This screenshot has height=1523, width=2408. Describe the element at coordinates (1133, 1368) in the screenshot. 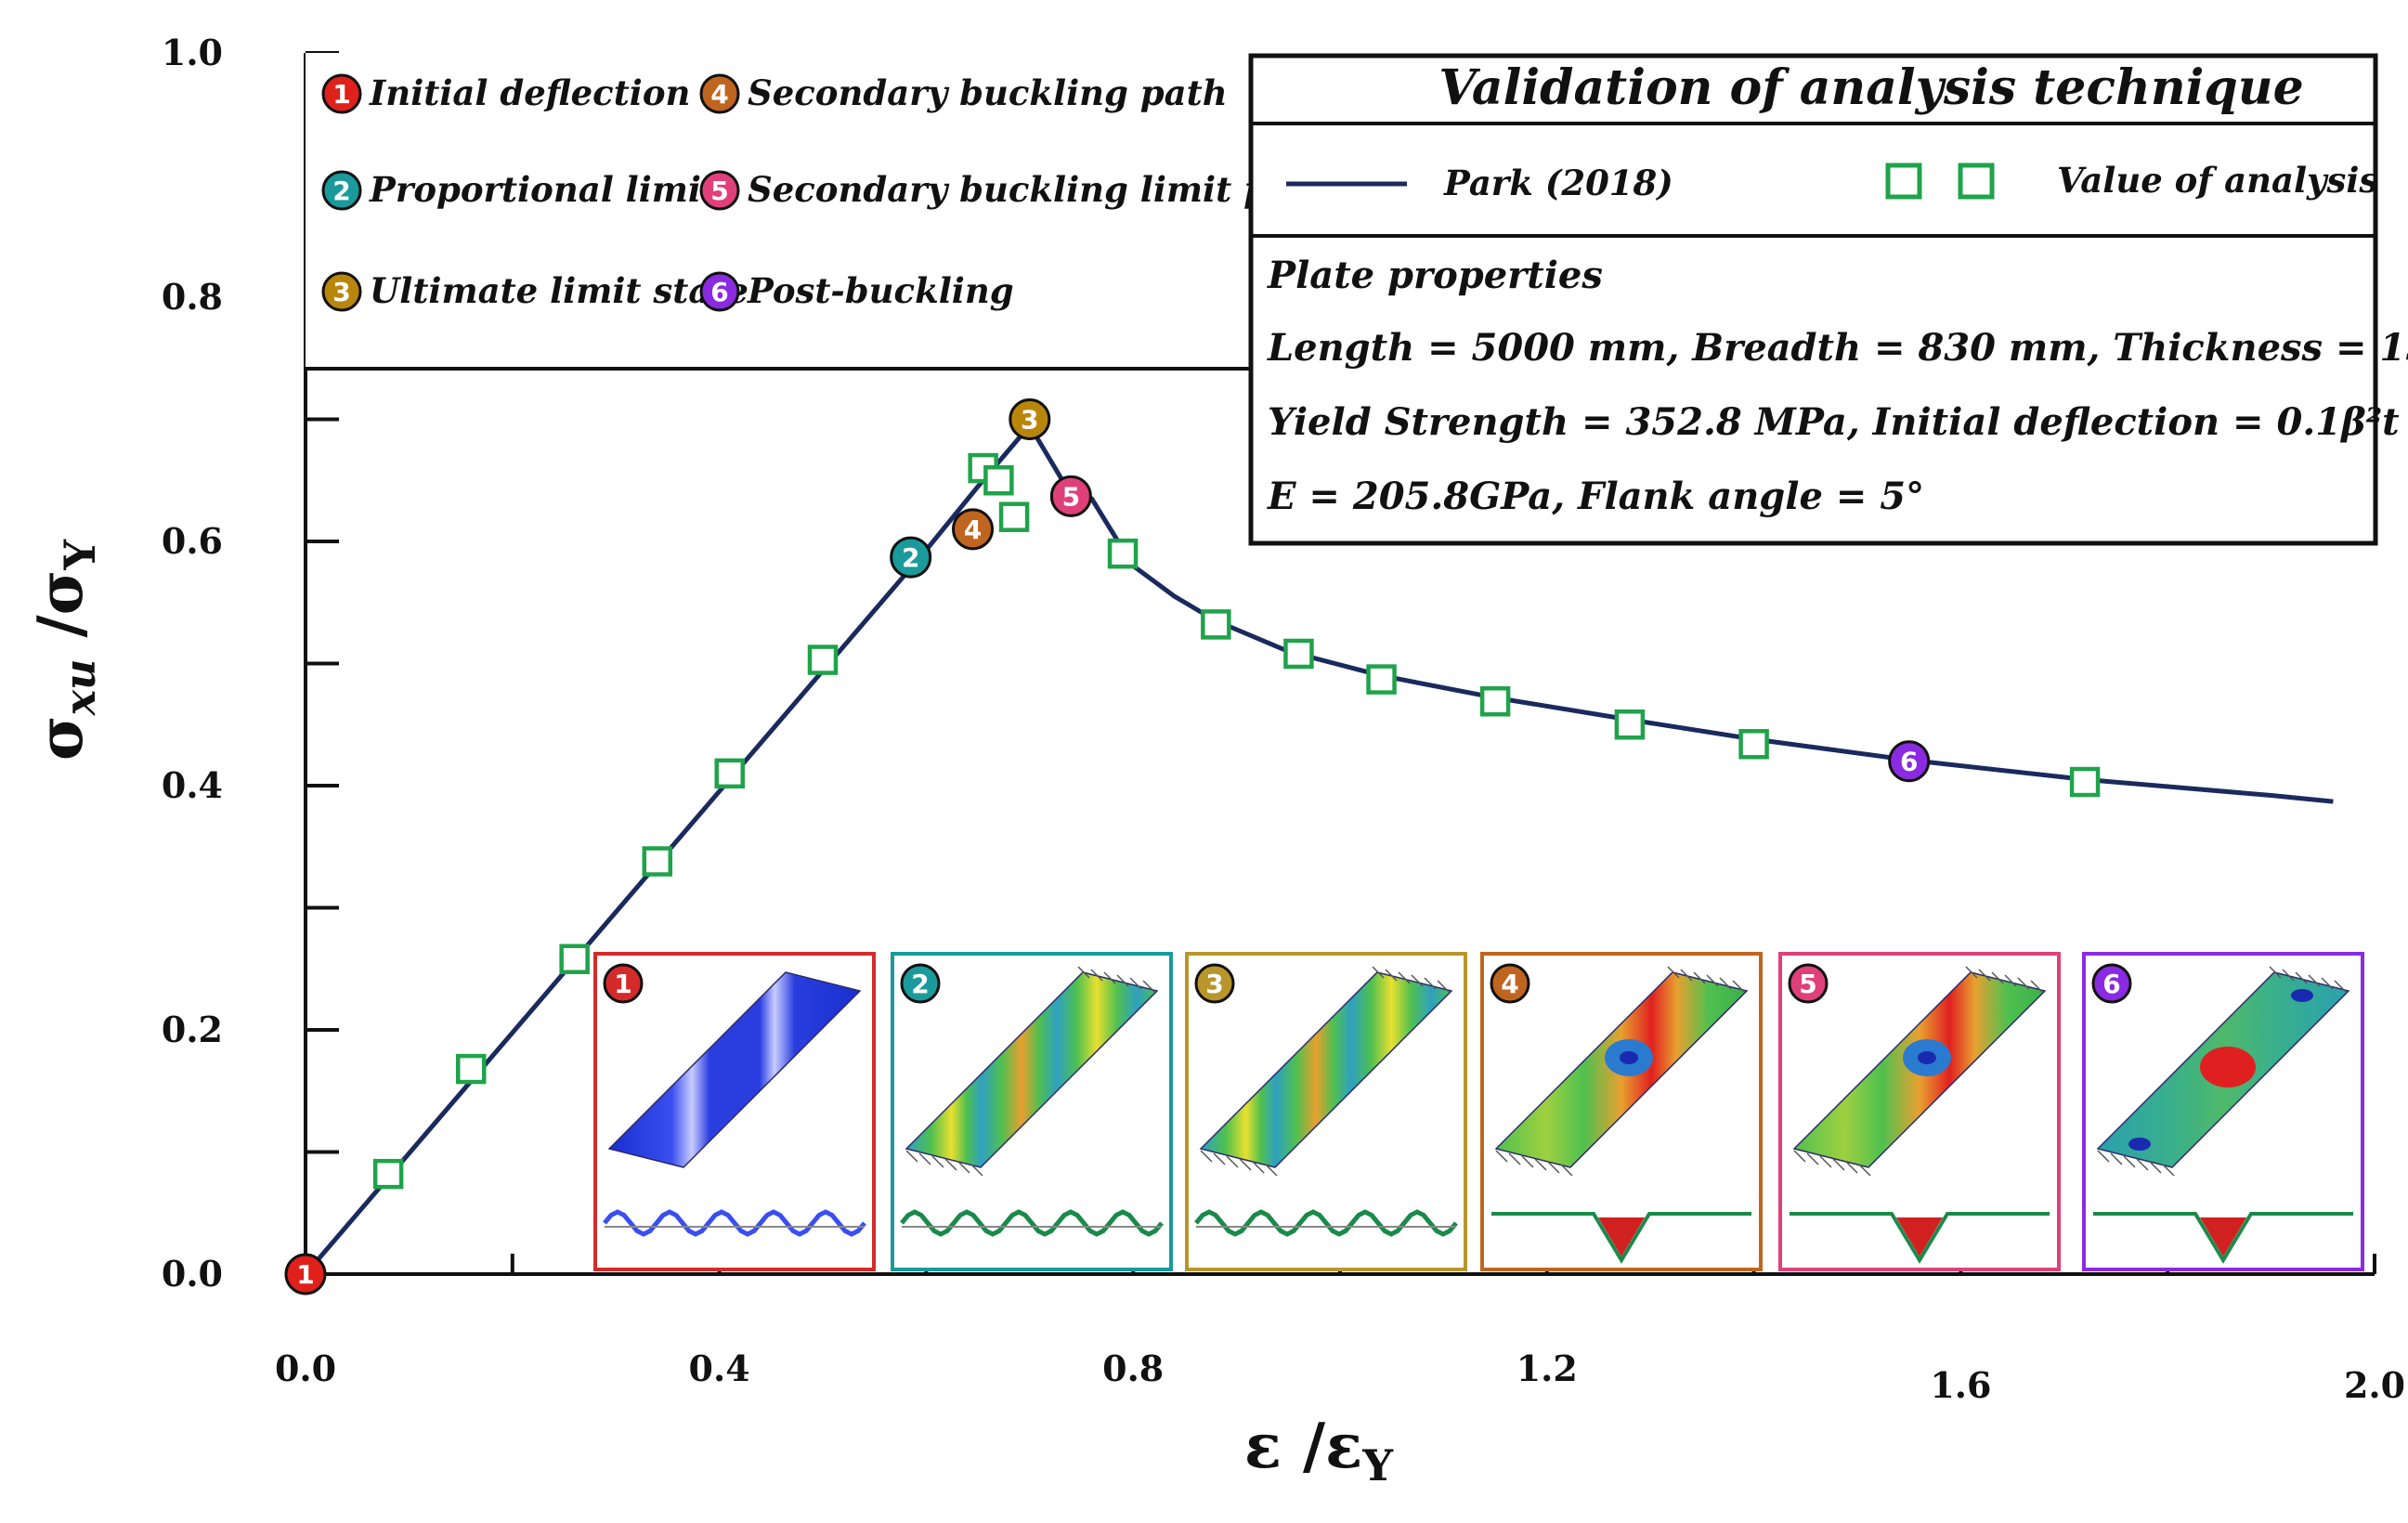

I see `x-tick-label: 0.8` at that location.